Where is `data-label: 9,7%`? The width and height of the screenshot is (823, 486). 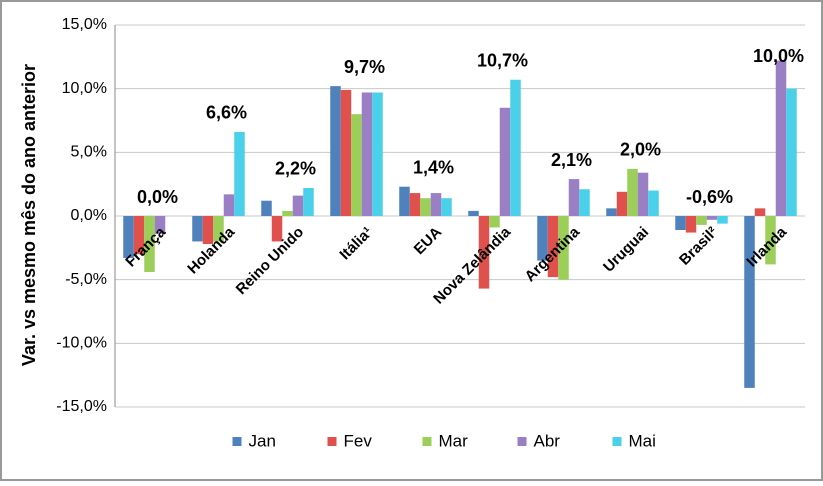 data-label: 9,7% is located at coordinates (364, 67).